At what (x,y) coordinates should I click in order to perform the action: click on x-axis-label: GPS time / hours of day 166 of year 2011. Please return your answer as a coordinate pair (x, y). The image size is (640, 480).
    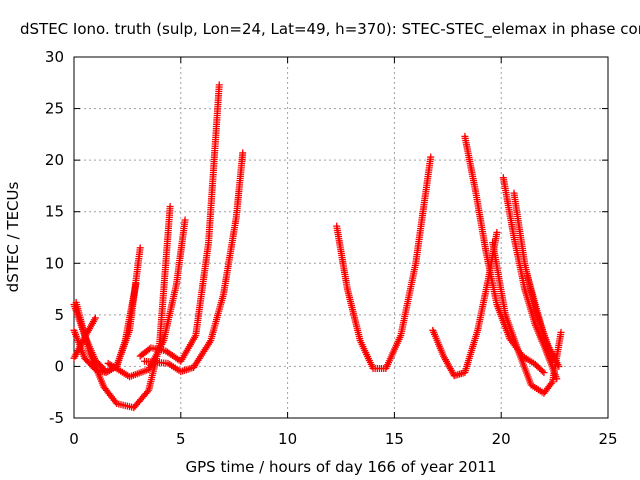
    Looking at the image, I should click on (341, 467).